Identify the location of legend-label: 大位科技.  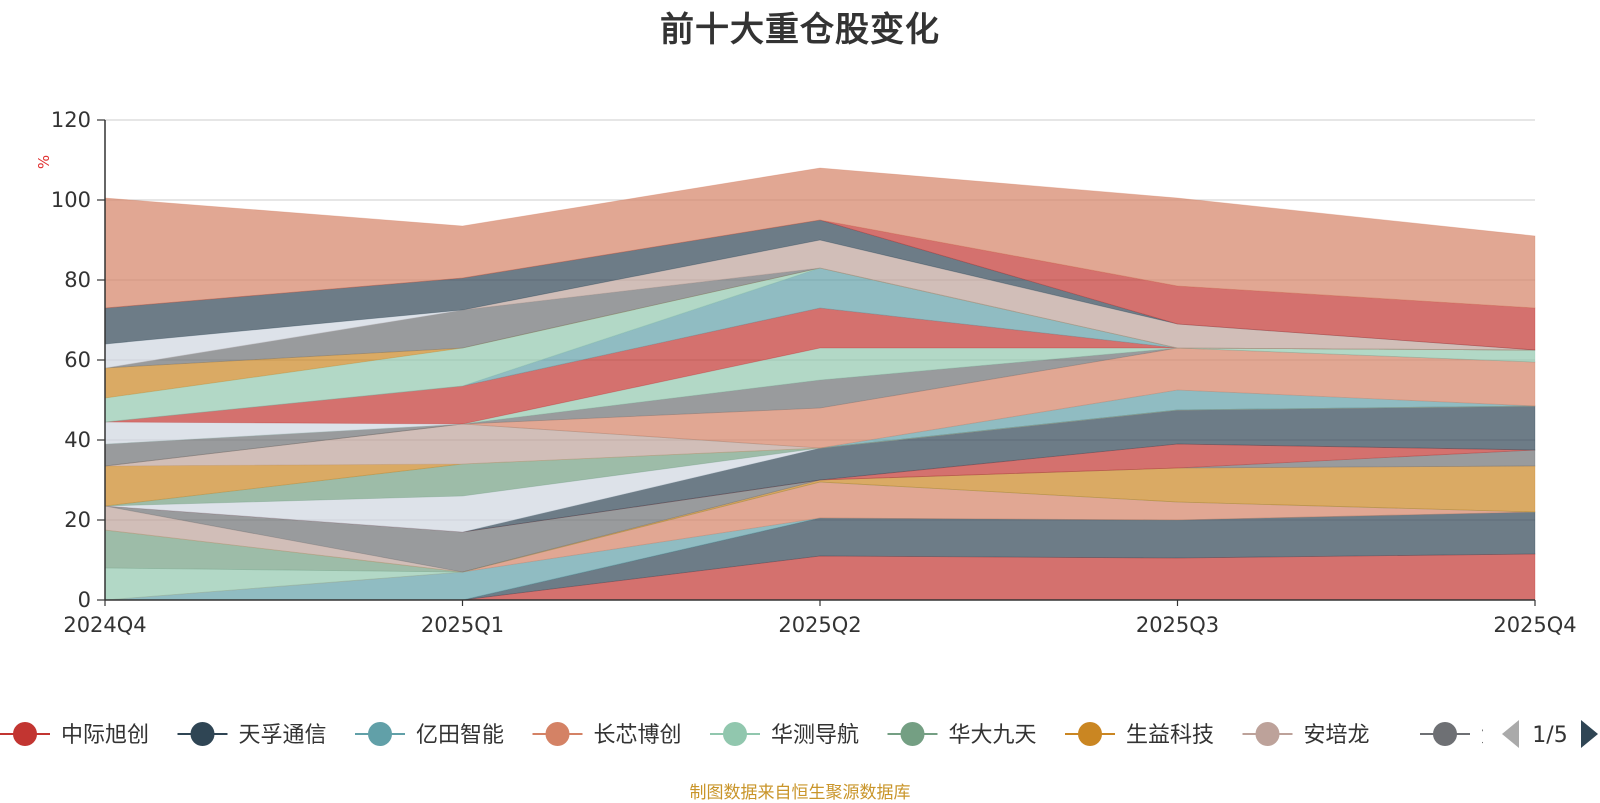
(1525, 735).